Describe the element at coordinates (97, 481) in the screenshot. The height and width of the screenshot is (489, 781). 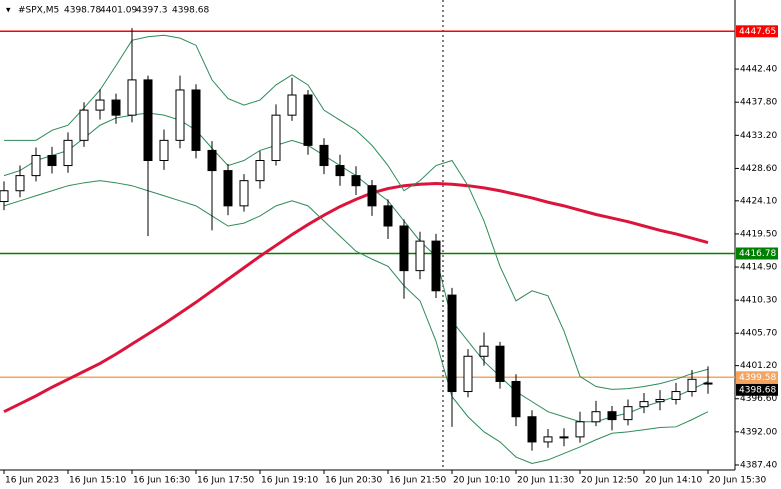
I see `x-tick-label: 16 Jun 15:10` at that location.